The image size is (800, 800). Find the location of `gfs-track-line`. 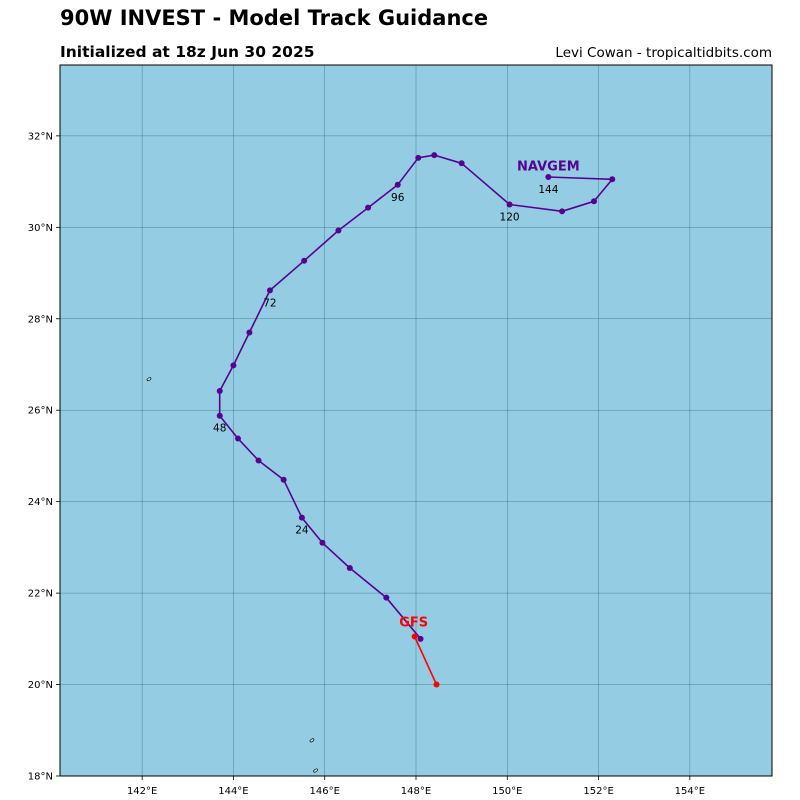

gfs-track-line is located at coordinates (425, 660).